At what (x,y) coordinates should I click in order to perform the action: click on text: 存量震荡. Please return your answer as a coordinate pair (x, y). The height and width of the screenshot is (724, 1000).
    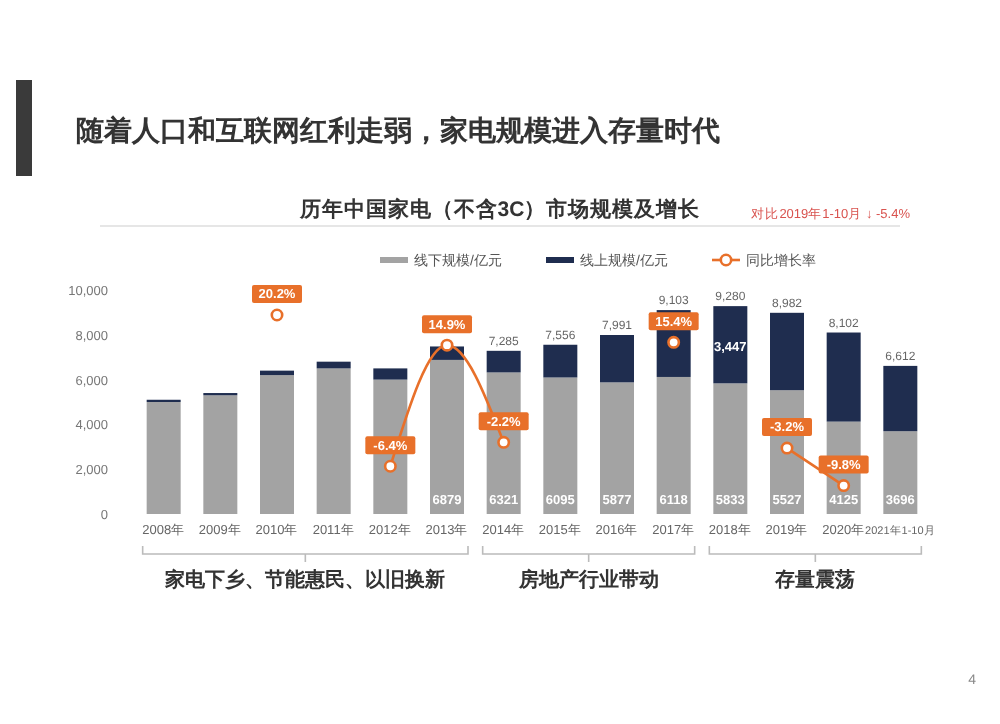
    Looking at the image, I should click on (814, 580).